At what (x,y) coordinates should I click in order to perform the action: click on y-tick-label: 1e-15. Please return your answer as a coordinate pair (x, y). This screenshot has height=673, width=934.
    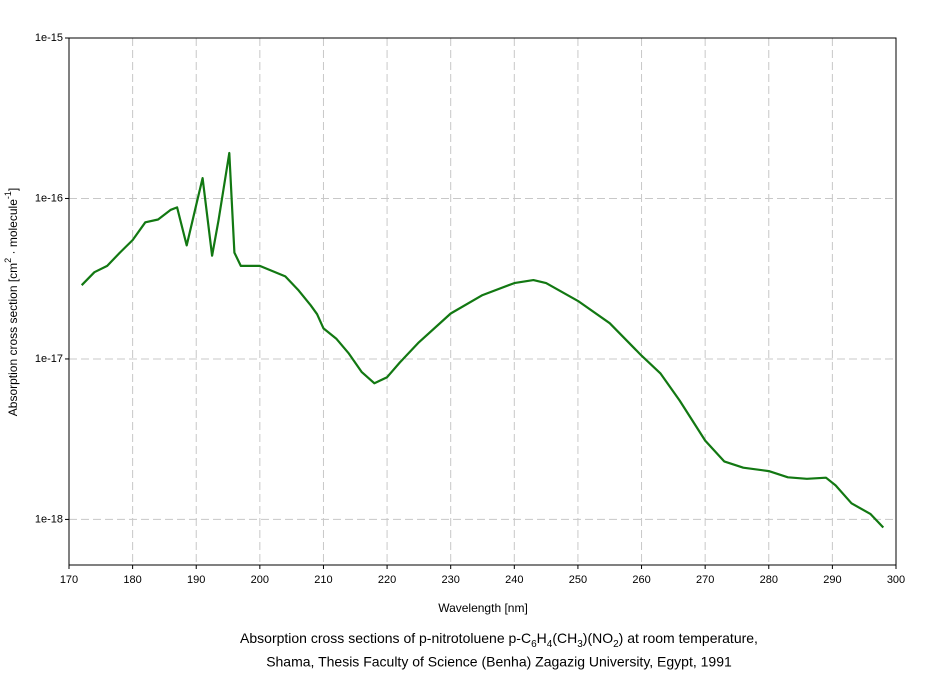
    Looking at the image, I should click on (49, 38).